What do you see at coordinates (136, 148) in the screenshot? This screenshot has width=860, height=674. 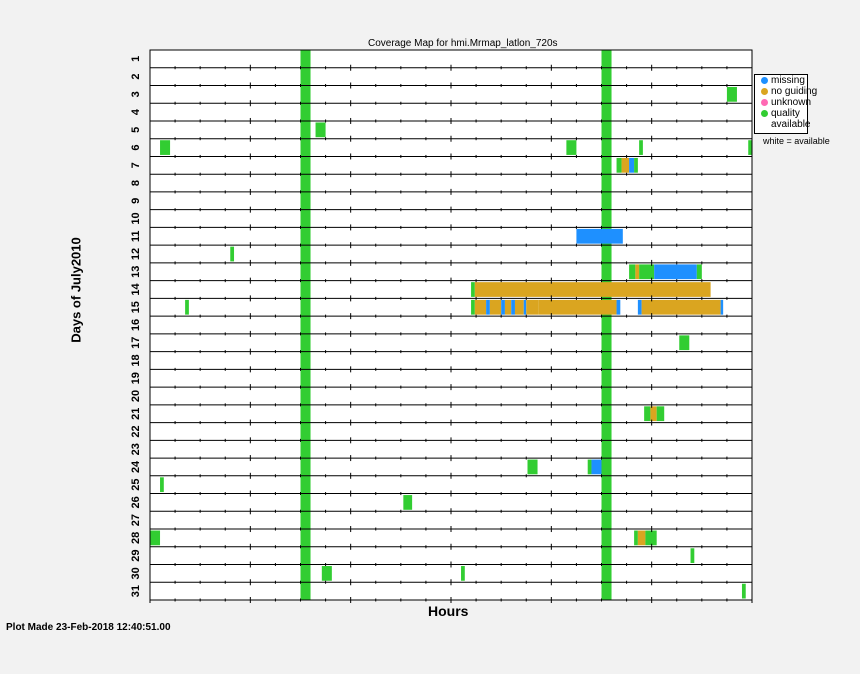 I see `day-tick-label: 6` at bounding box center [136, 148].